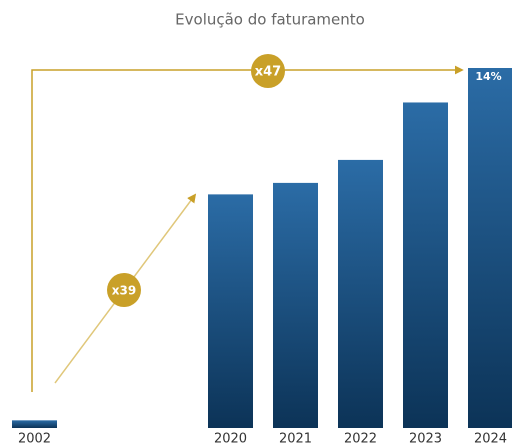 The width and height of the screenshot is (512, 447). What do you see at coordinates (360, 439) in the screenshot?
I see `x-tick-label: 2022` at bounding box center [360, 439].